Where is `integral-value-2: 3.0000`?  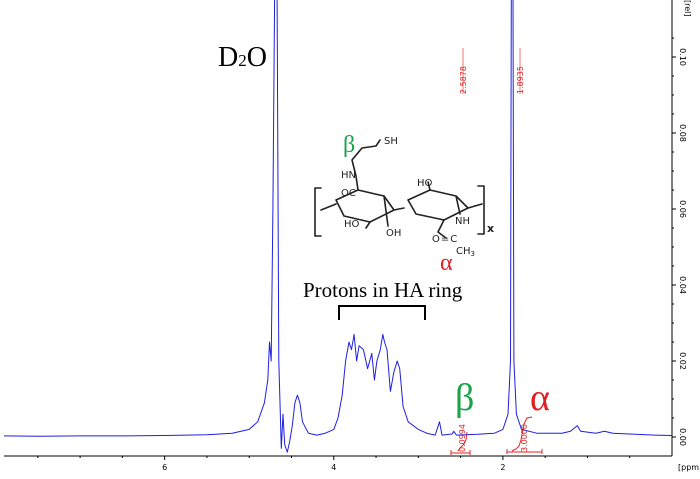 integral-value-2: 3.0000 is located at coordinates (524, 438).